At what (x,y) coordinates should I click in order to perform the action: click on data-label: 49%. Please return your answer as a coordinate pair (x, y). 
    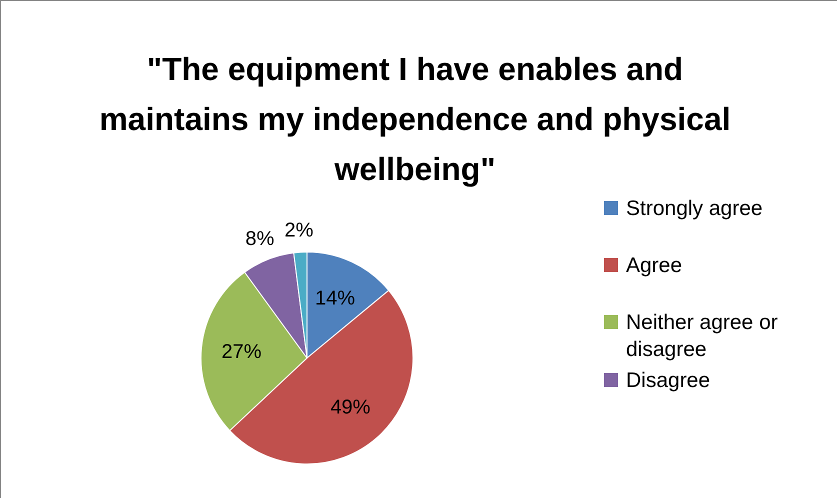
    Looking at the image, I should click on (350, 407).